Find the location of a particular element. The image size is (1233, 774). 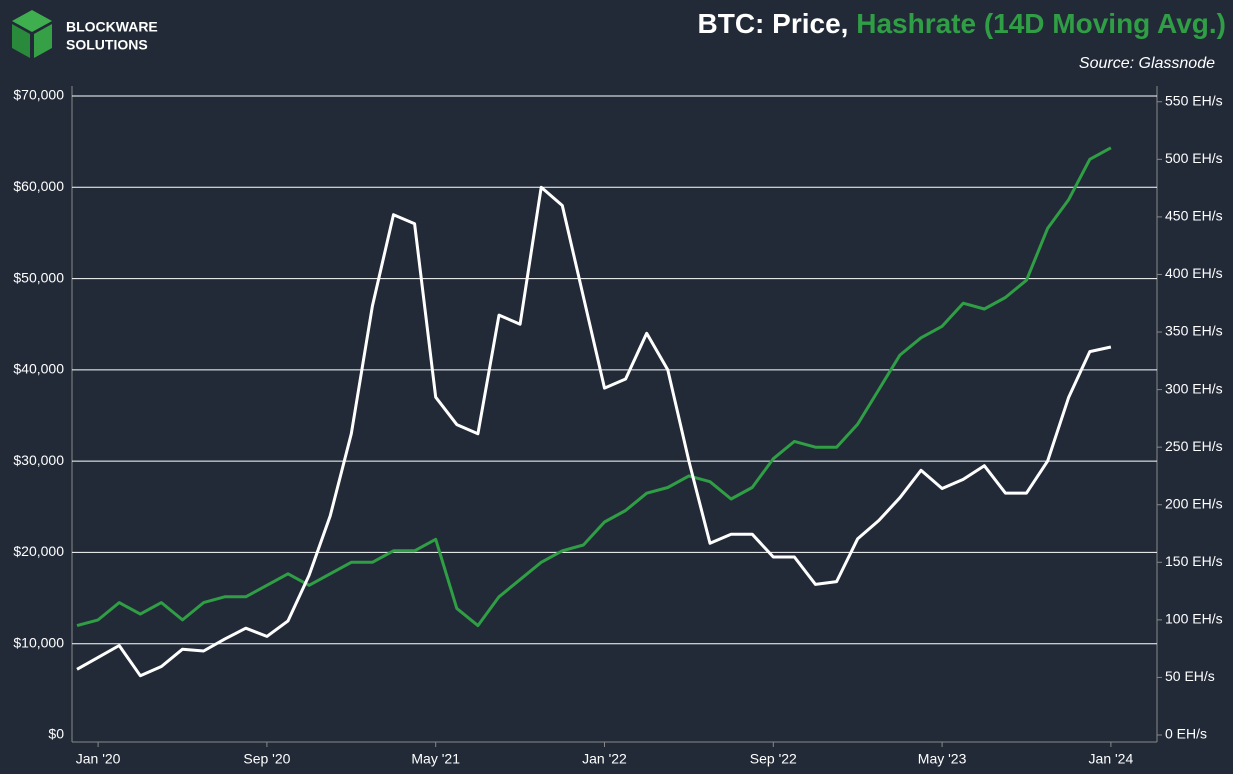

y-tick-label: $30,000 is located at coordinates (38, 460).